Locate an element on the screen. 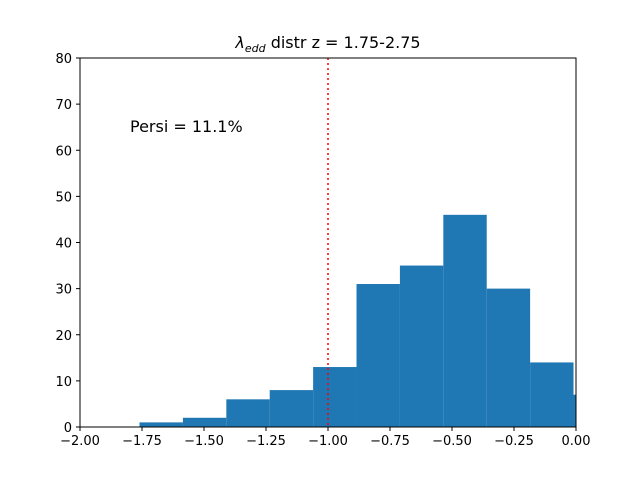  x-tick-label: −0.25 is located at coordinates (514, 441).